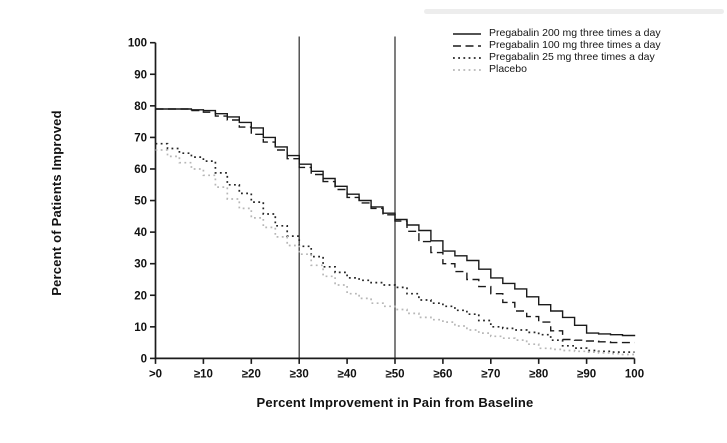 The image size is (727, 443). I want to click on legend-item-3: Placebo, so click(556, 69).